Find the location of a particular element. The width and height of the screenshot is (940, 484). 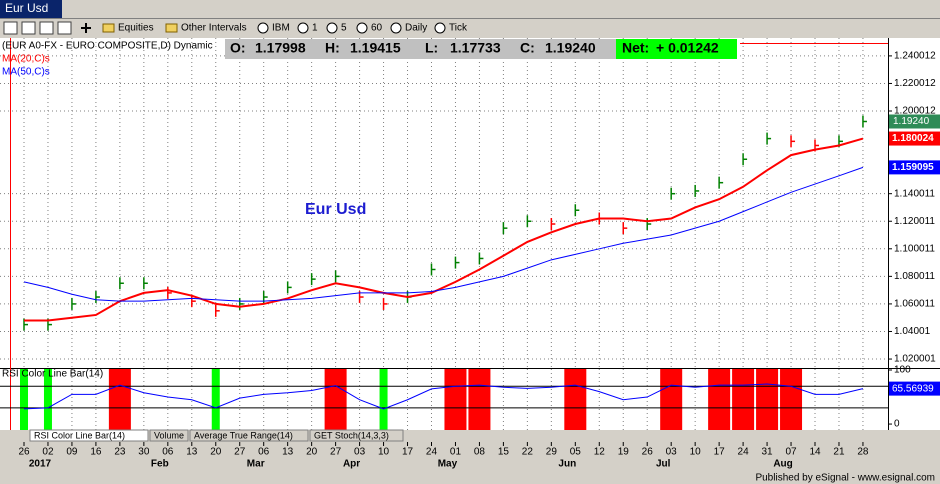

x-tick-label: 30 is located at coordinates (144, 452).